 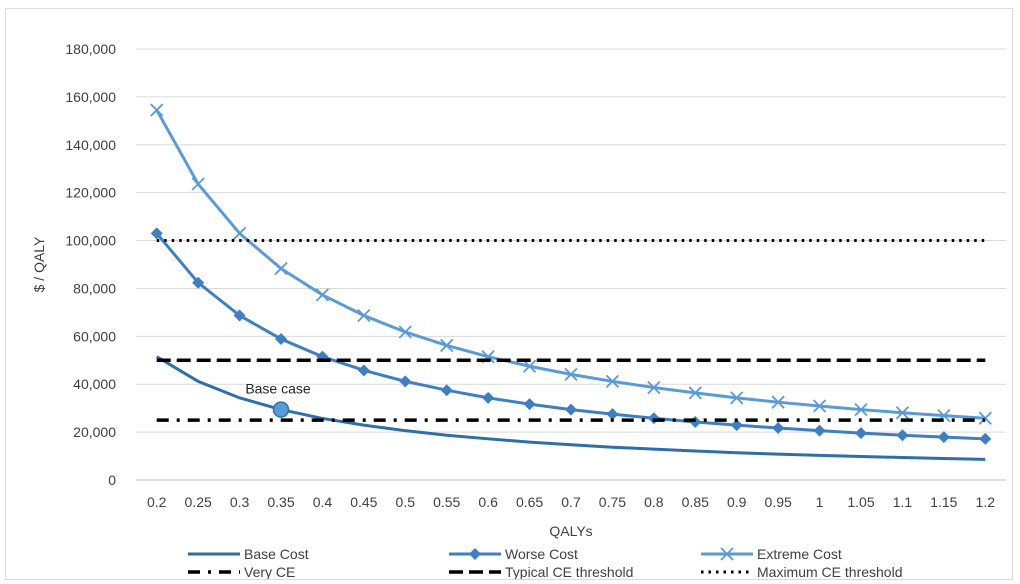 What do you see at coordinates (799, 554) in the screenshot?
I see `legend-label-extreme-cost: Extreme Cost` at bounding box center [799, 554].